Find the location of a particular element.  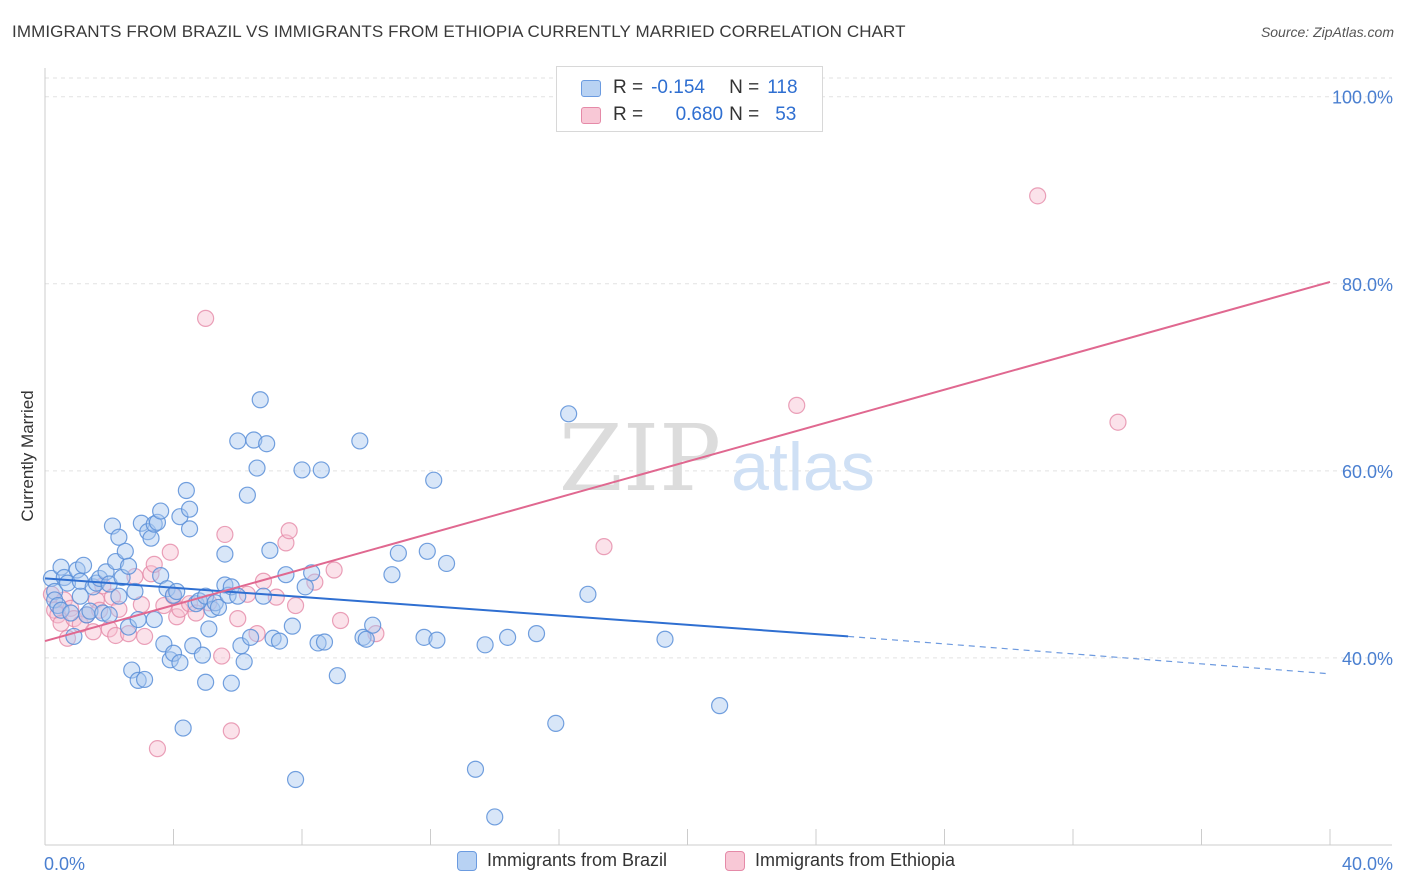

legend-row-ethiopia: R = 0.680 N = 53 is located at coordinates (676, 115).